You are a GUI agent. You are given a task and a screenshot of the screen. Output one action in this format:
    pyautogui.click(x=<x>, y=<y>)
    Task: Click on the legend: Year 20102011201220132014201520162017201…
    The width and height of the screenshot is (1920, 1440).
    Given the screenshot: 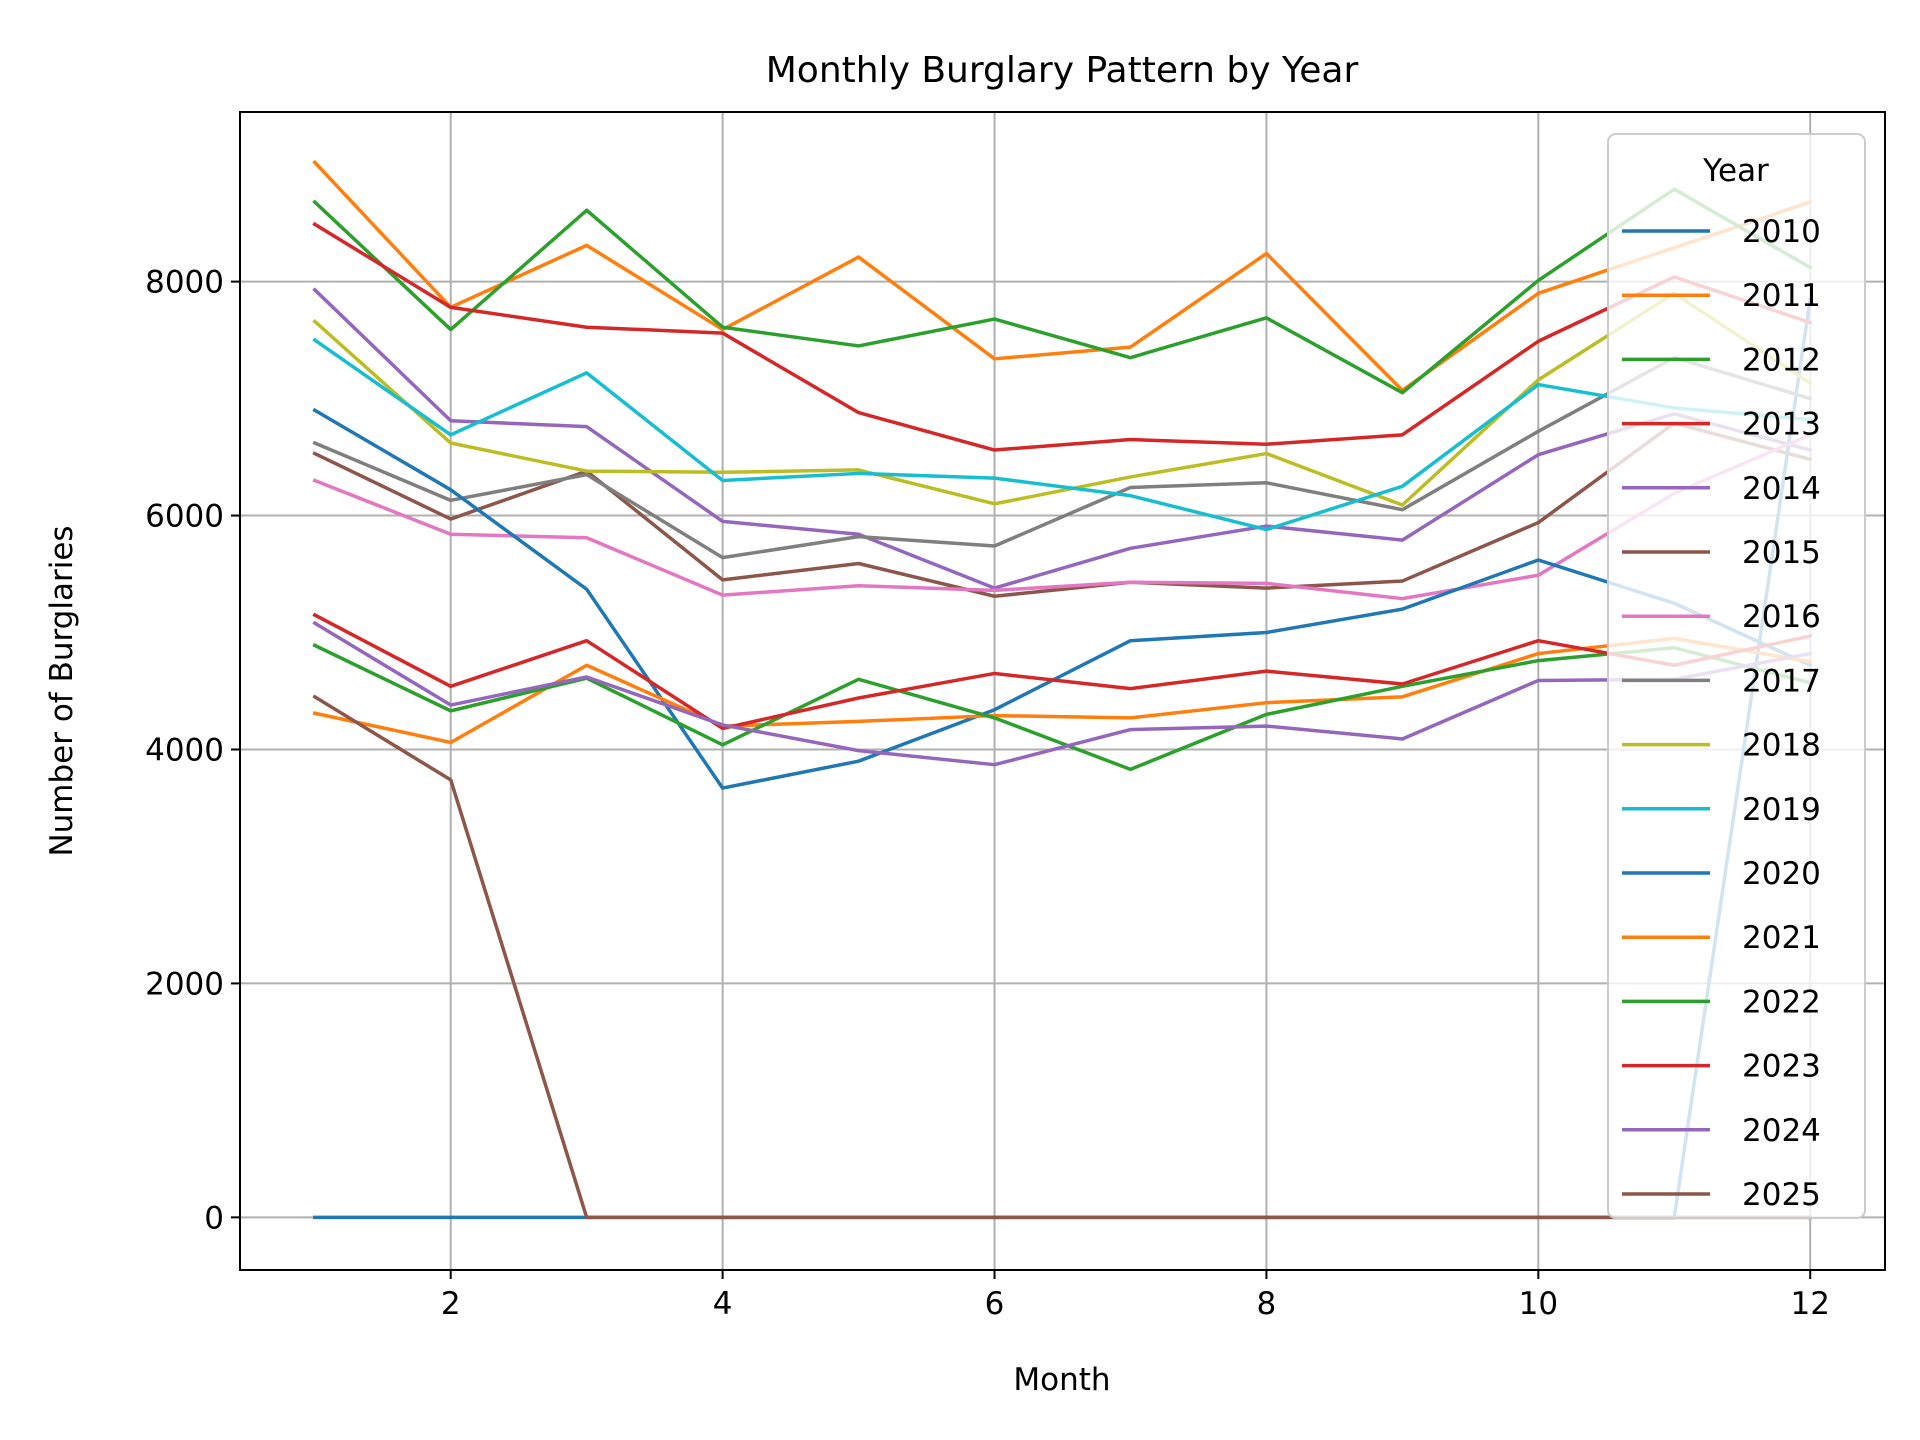 What is the action you would take?
    pyautogui.click(x=1736, y=676)
    